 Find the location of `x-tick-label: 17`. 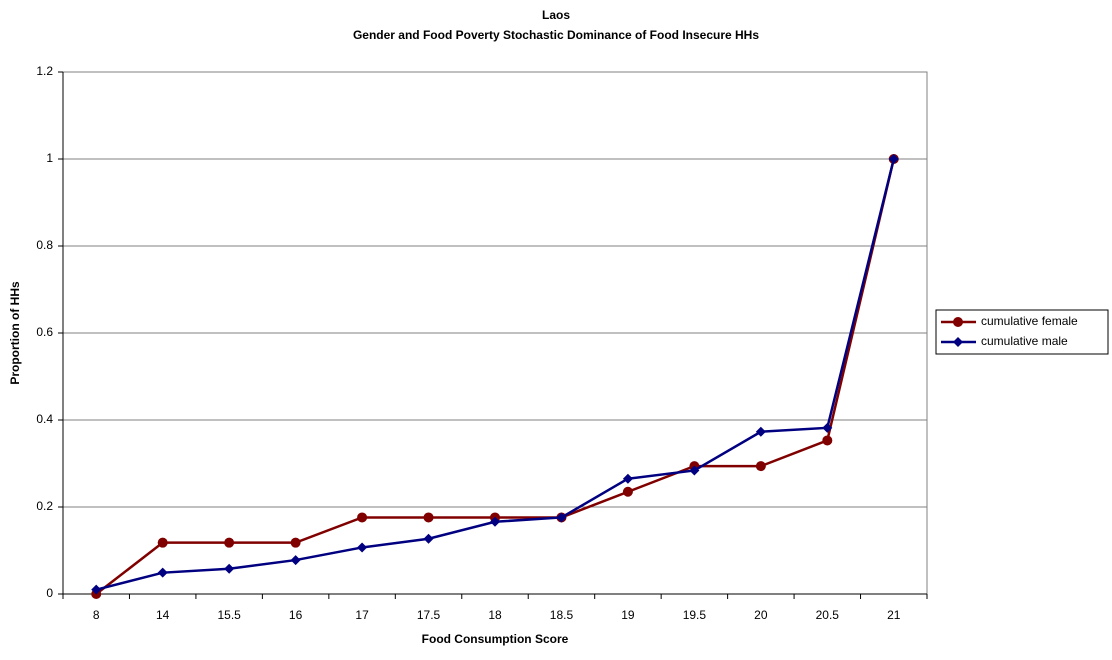

x-tick-label: 17 is located at coordinates (362, 615).